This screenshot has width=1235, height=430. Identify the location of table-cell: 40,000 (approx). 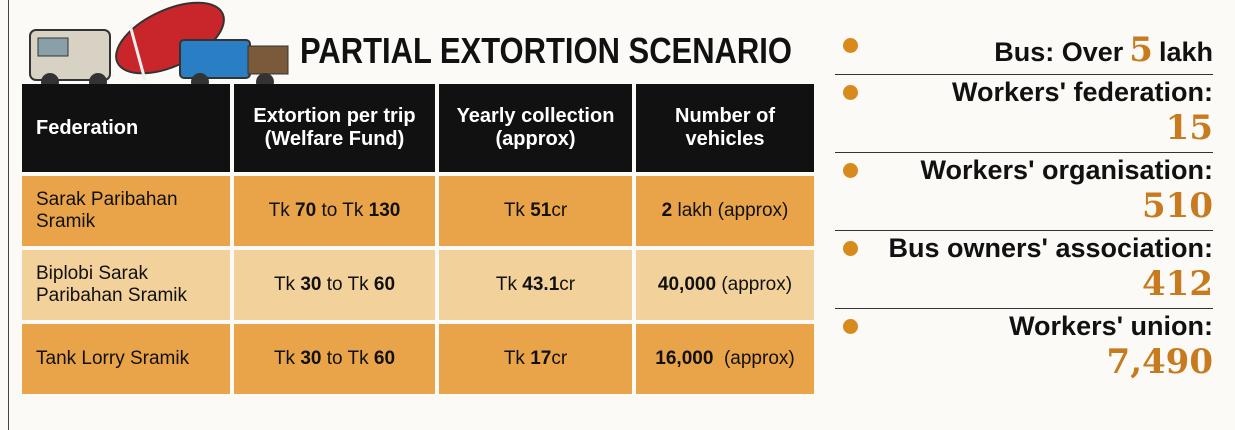
(725, 285).